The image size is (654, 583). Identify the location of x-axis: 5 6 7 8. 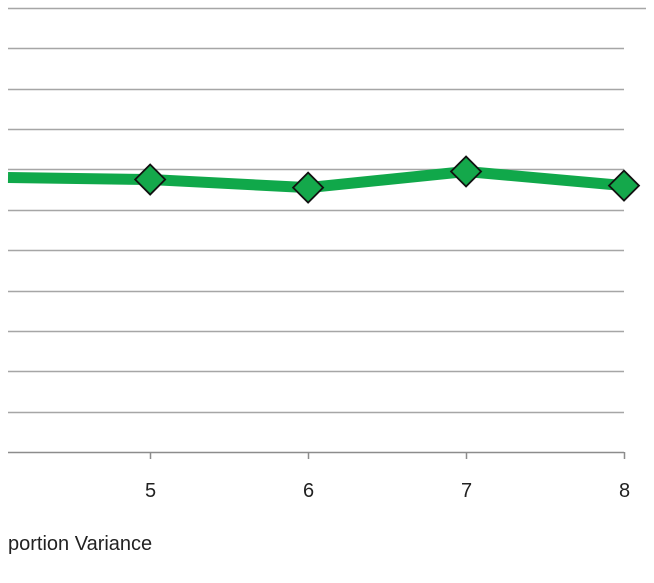
(319, 476).